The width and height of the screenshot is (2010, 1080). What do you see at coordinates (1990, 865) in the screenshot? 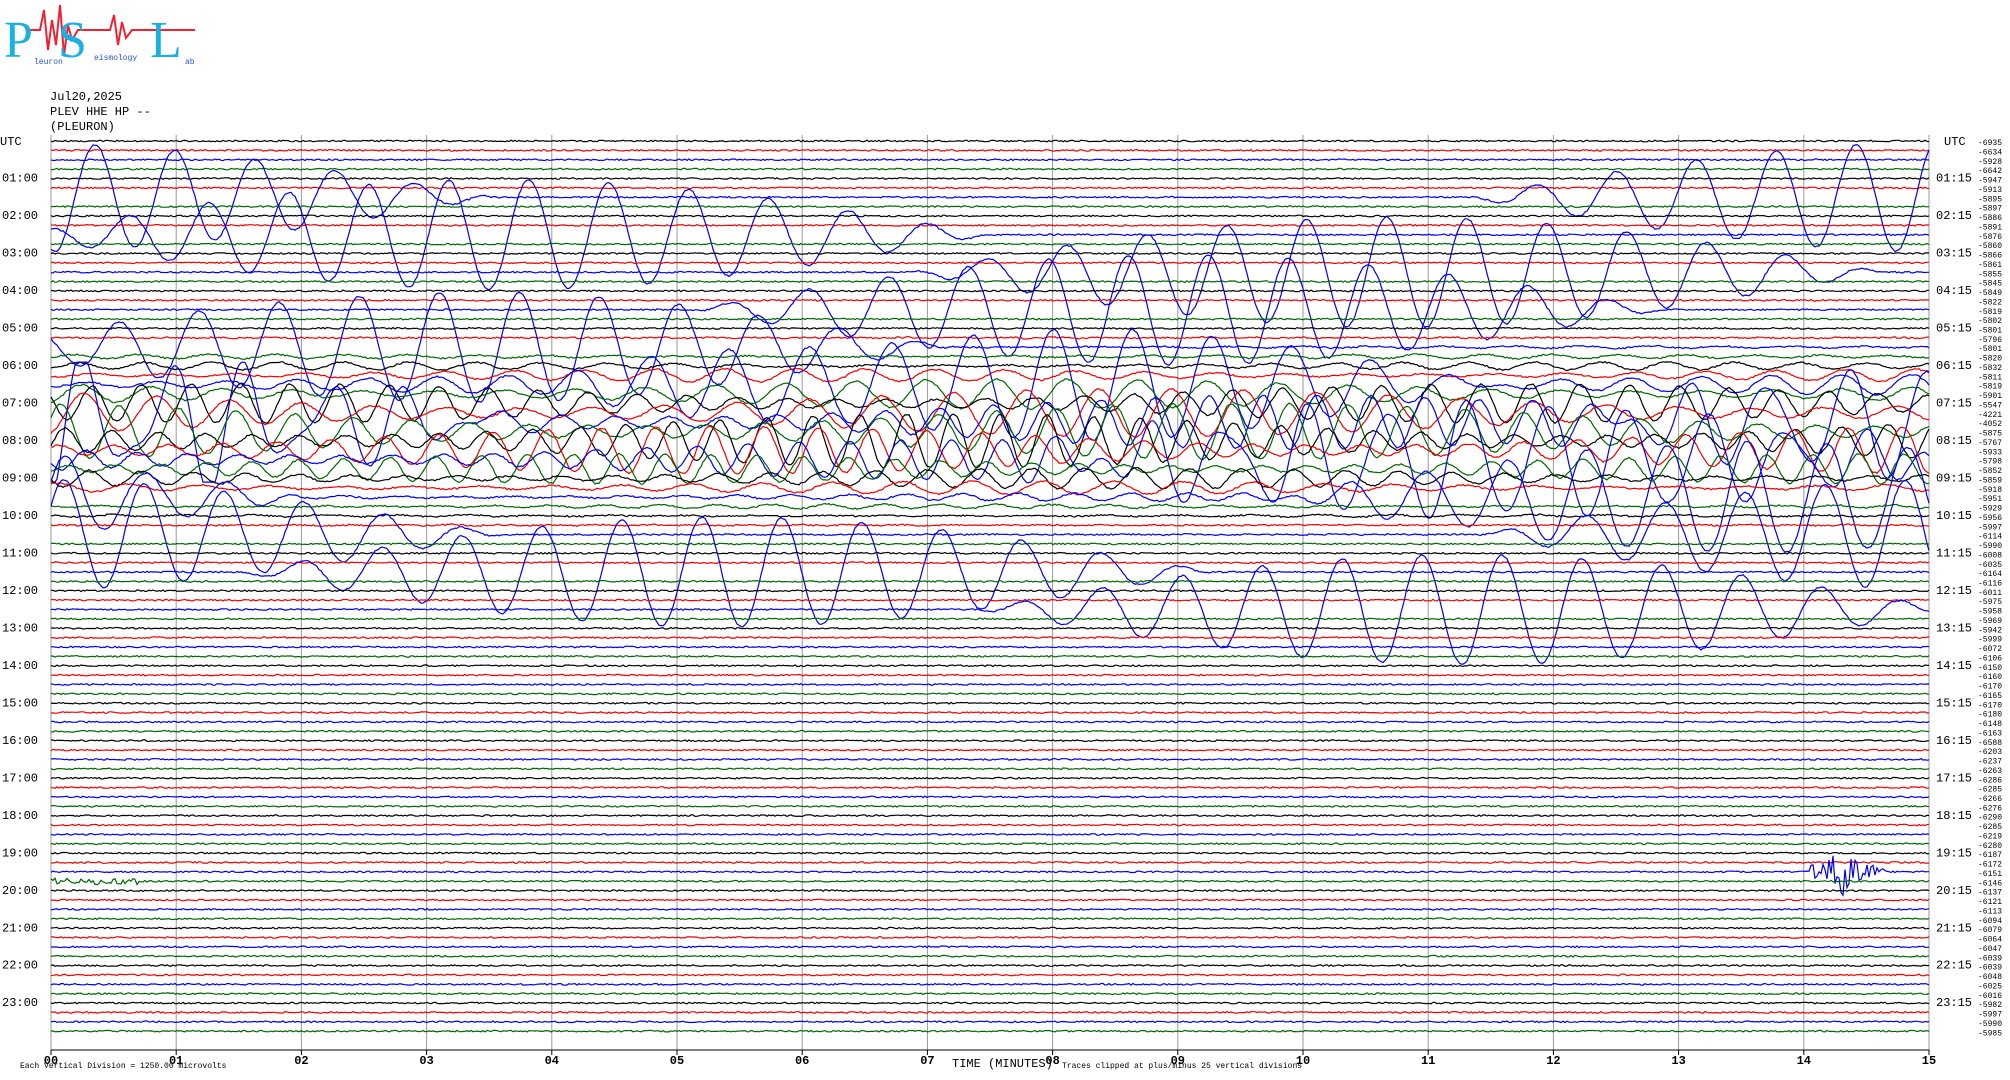
I see `trace-offset: -6172` at bounding box center [1990, 865].